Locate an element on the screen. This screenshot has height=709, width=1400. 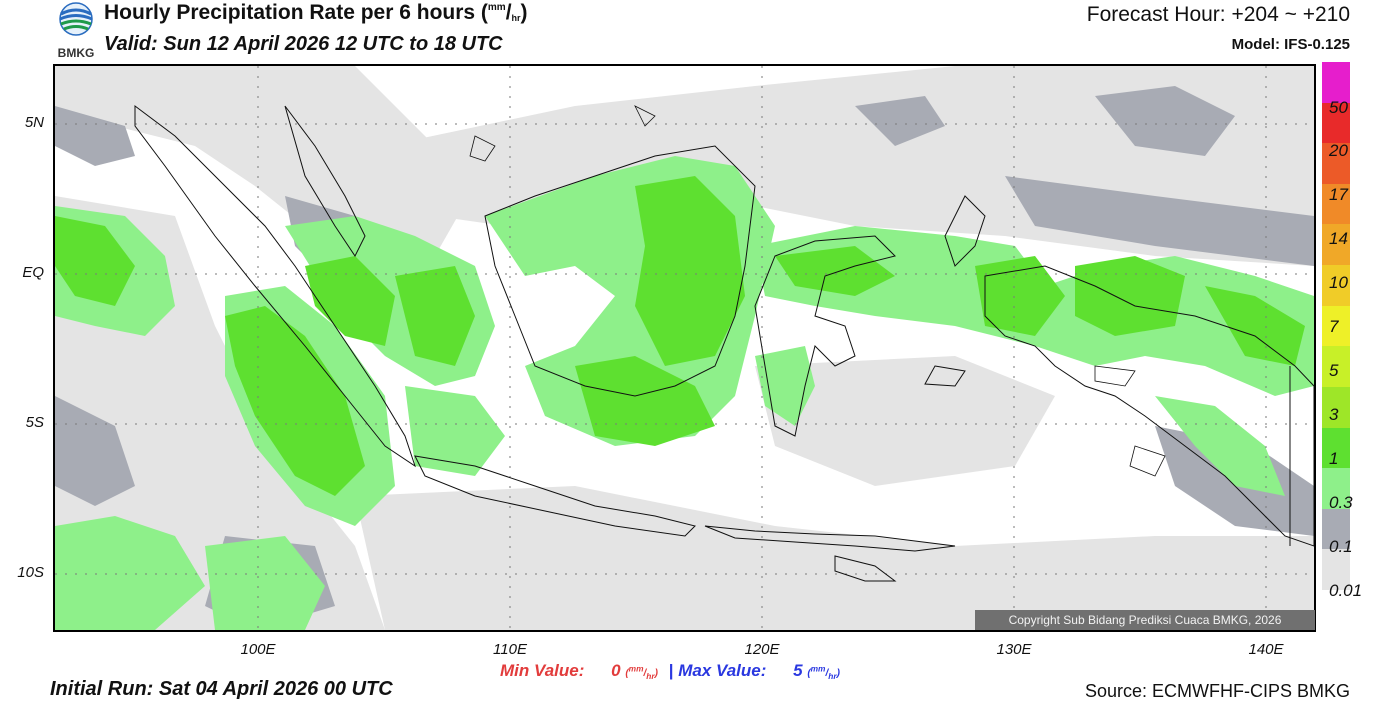
legend-label: 0.3 is located at coordinates (1341, 502).